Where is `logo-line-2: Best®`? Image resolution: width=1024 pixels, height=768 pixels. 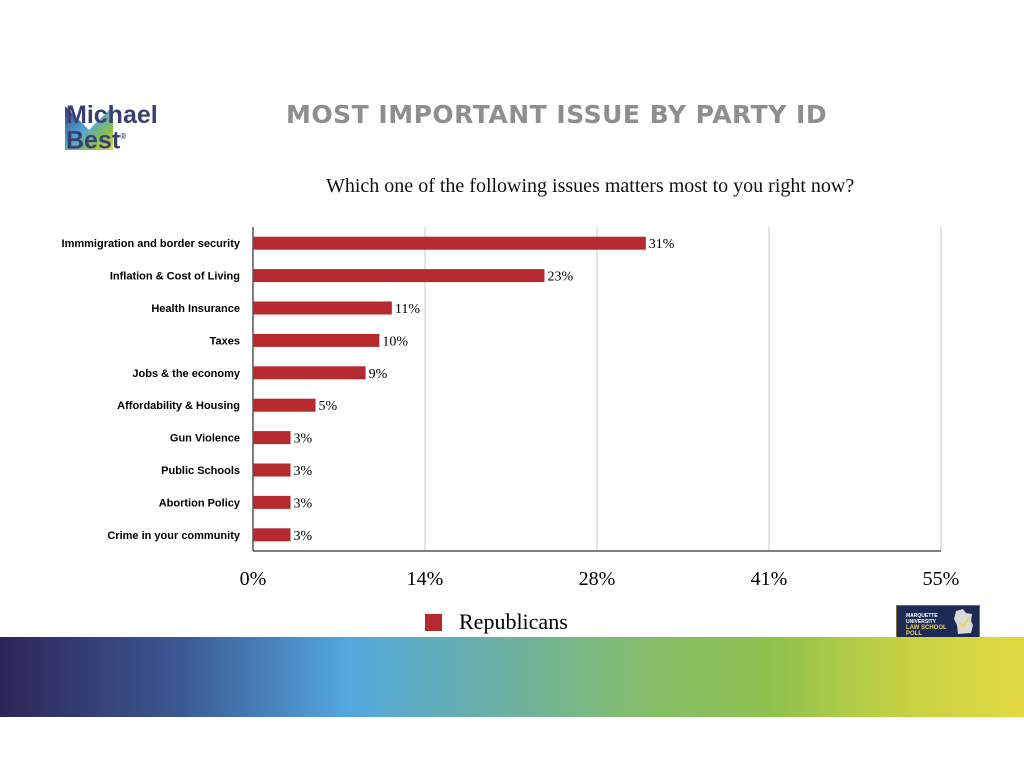
logo-line-2: Best® is located at coordinates (96, 140).